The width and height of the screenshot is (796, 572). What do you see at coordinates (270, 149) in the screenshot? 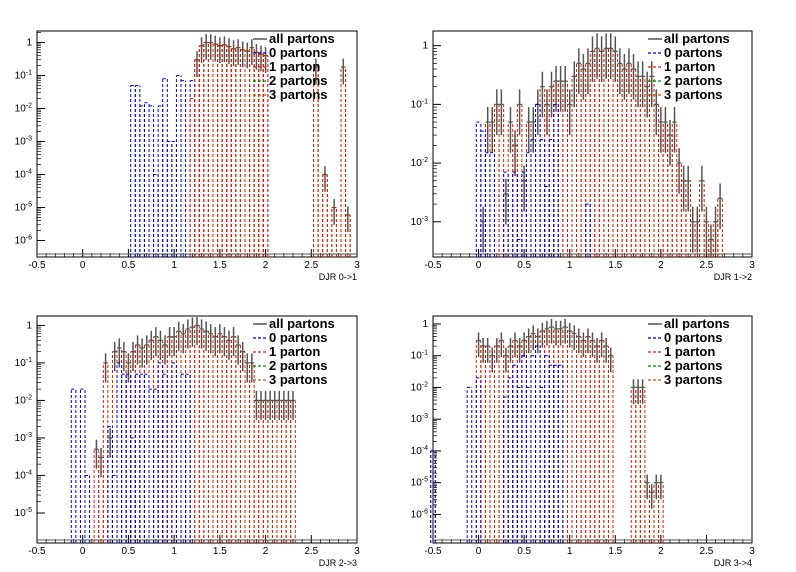
I see `series-1-parton` at bounding box center [270, 149].